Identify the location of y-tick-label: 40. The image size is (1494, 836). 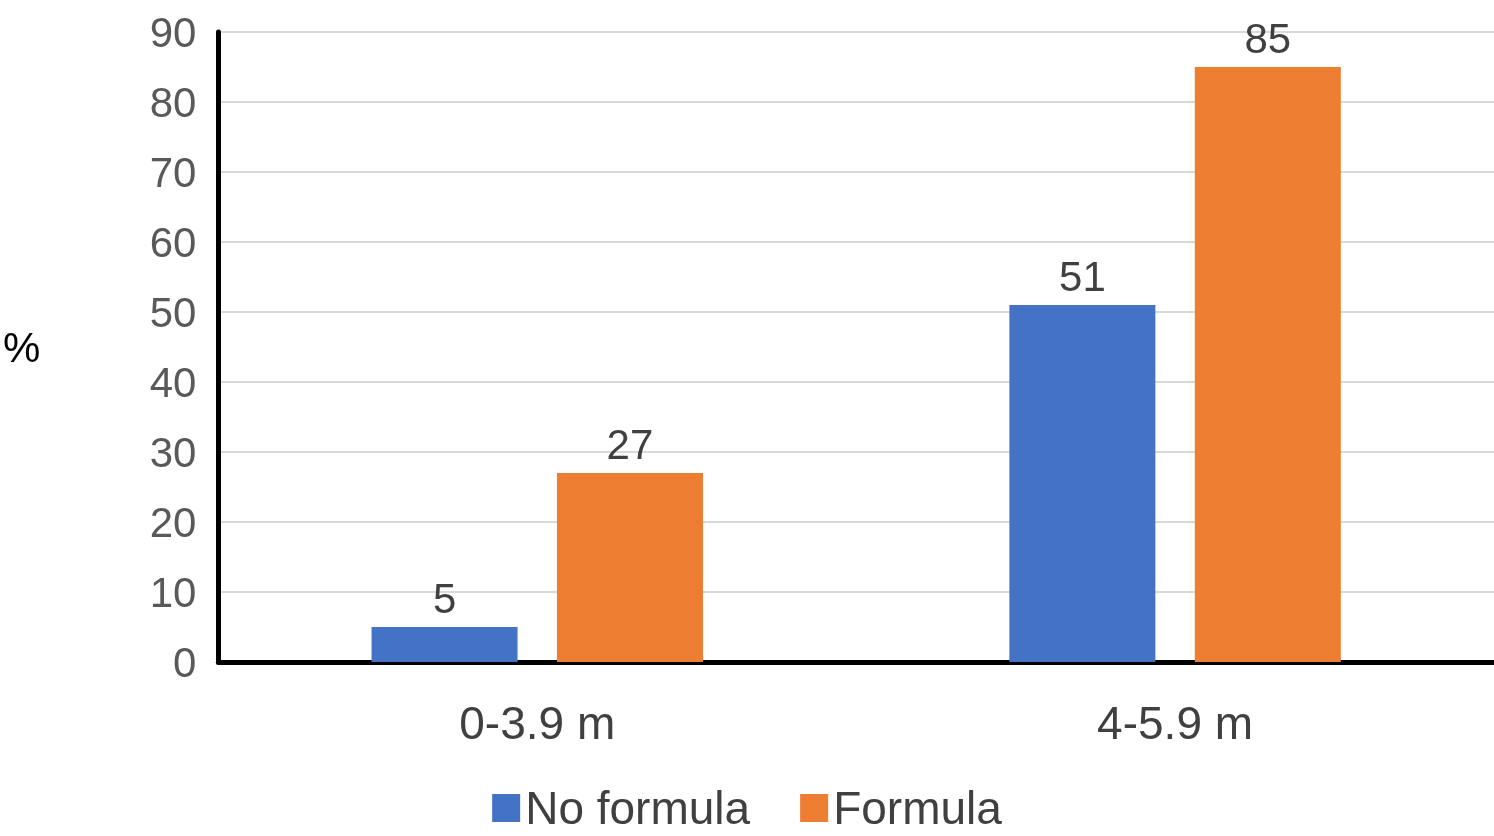
(173, 382).